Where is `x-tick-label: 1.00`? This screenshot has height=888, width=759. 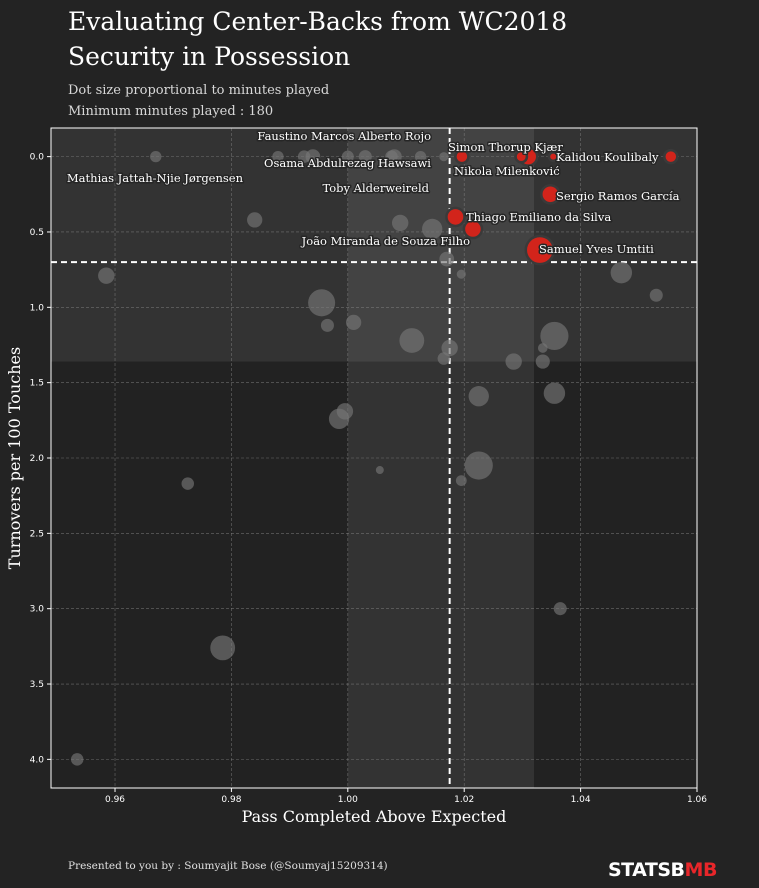
x-tick-label: 1.00 is located at coordinates (348, 800).